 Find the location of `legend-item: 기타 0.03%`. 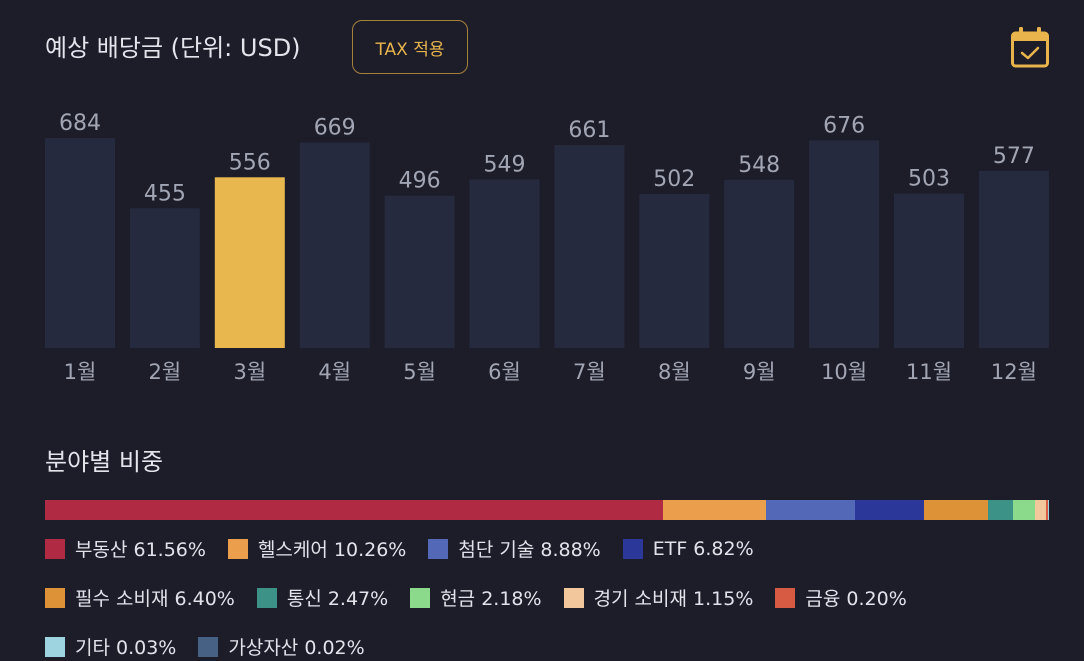

legend-item: 기타 0.03% is located at coordinates (110, 646).